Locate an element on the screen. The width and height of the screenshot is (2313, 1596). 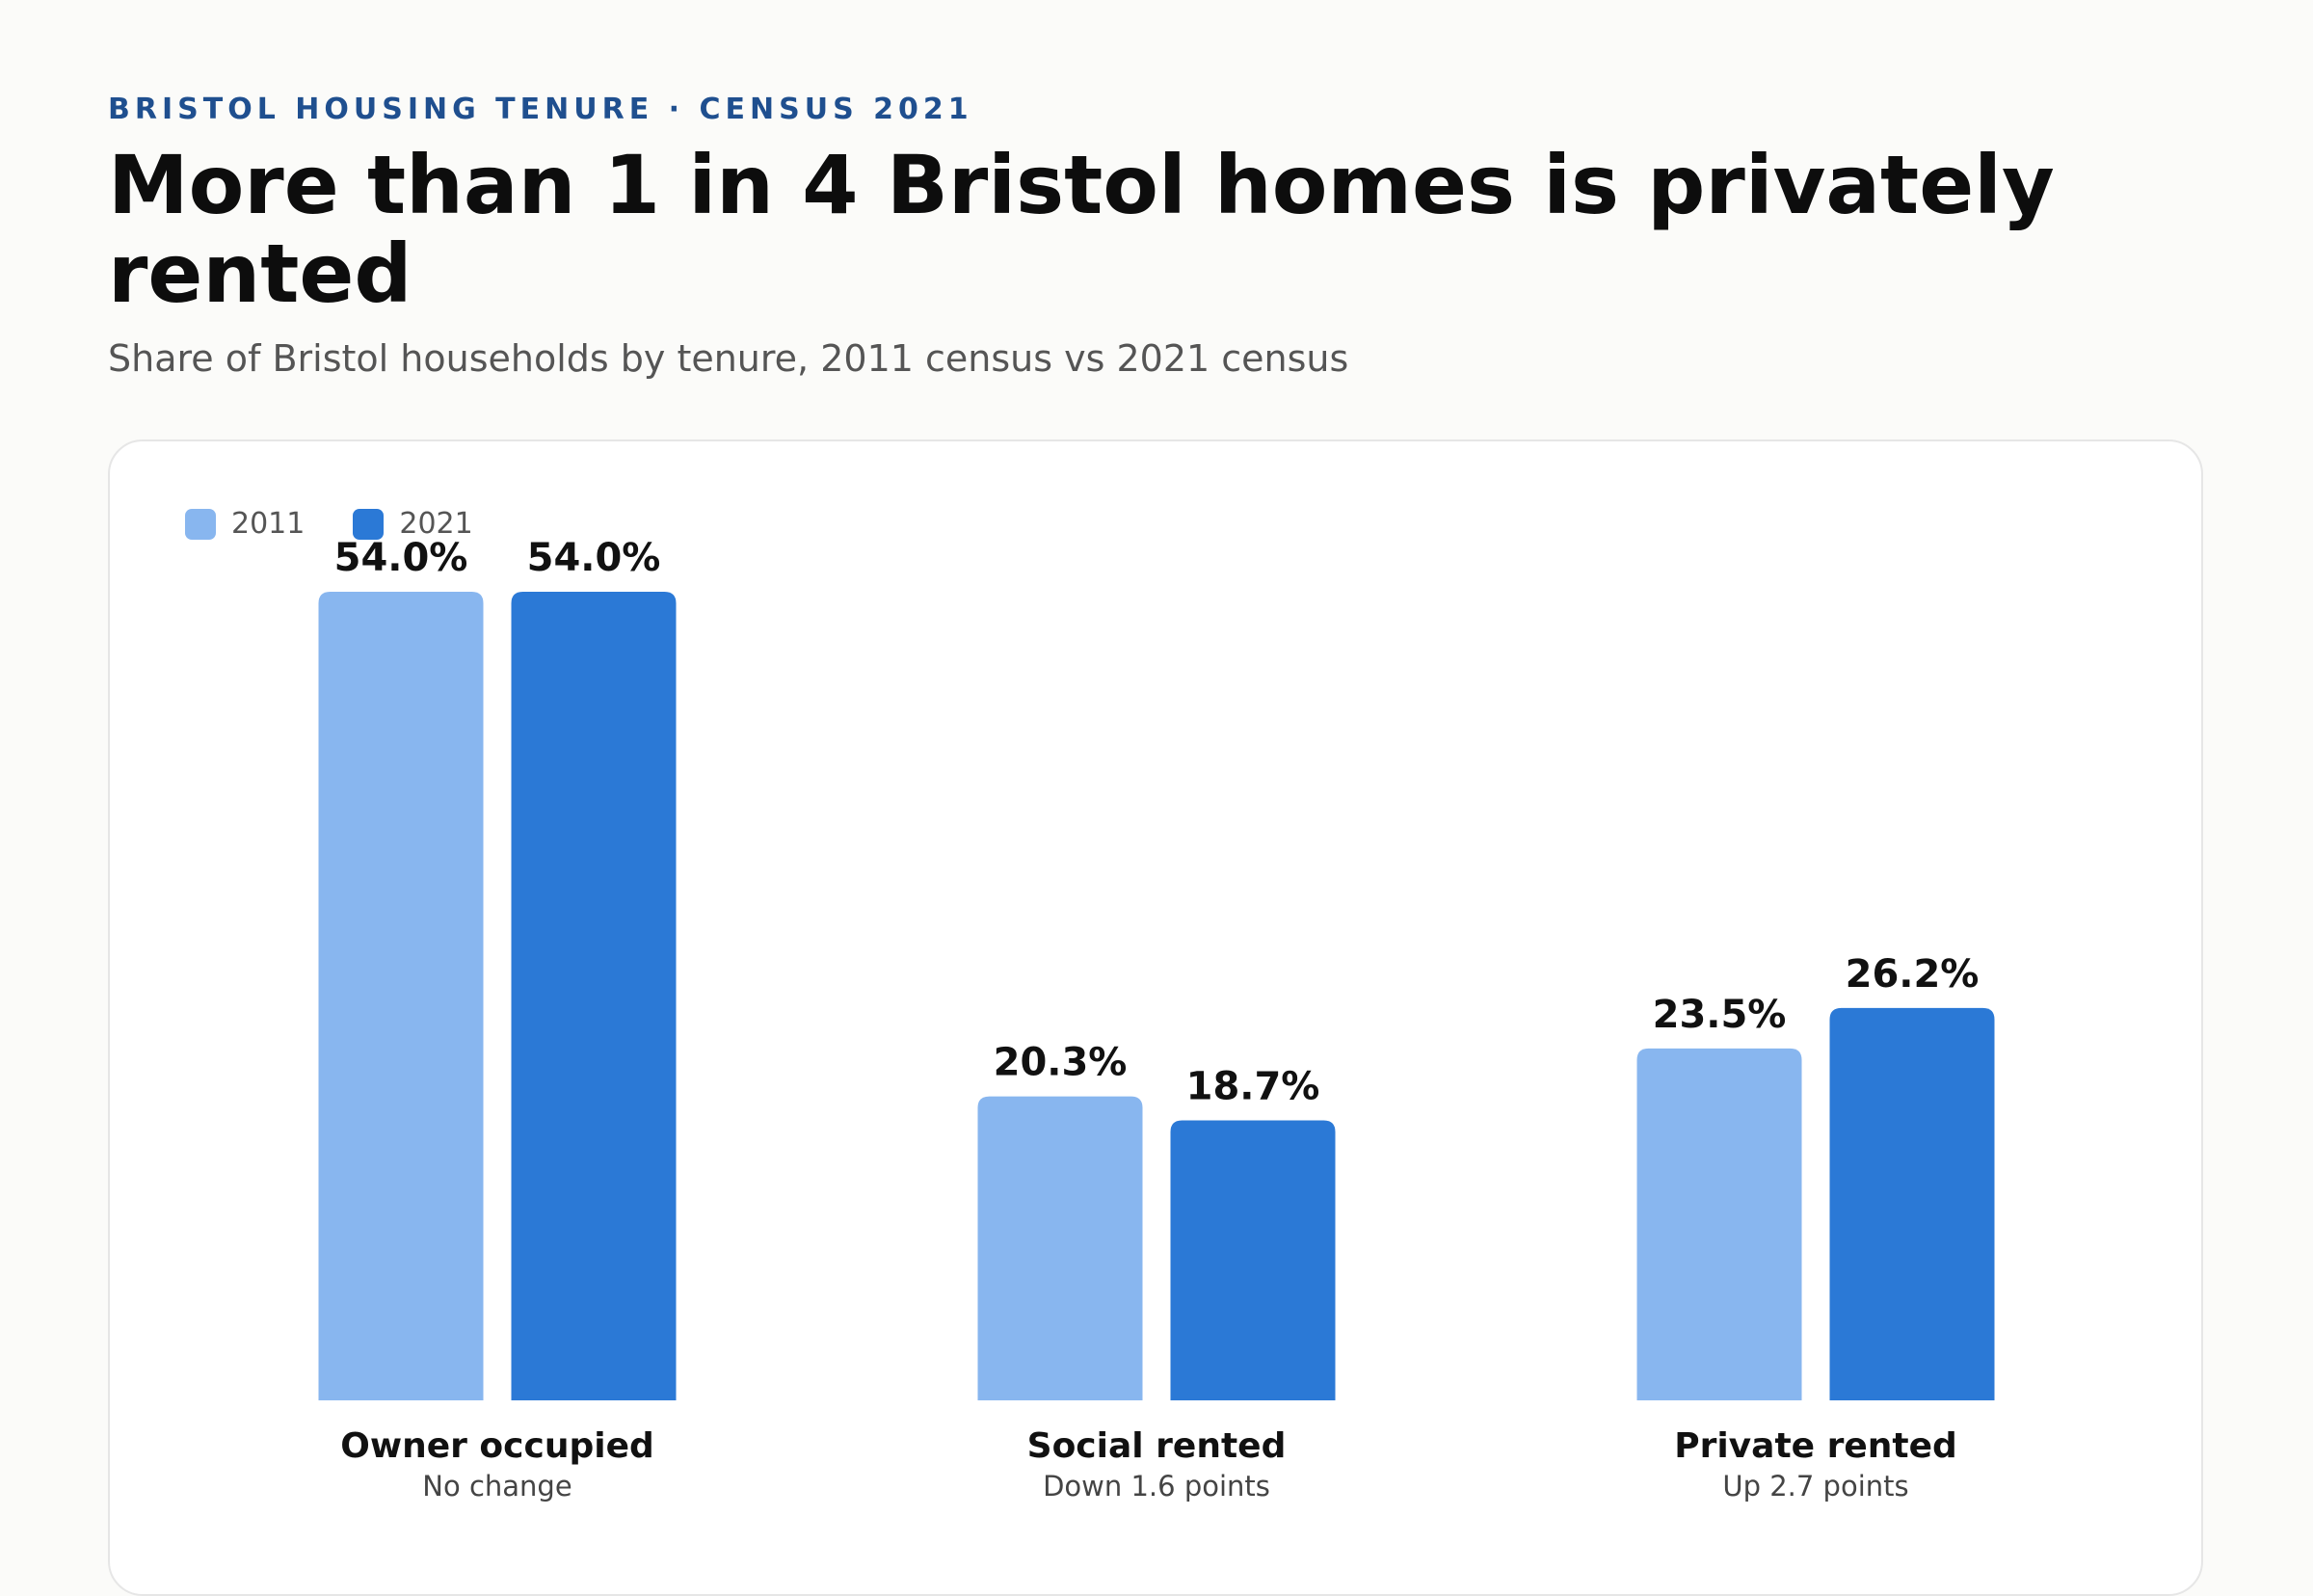
eyebrow-label: BRISTOL HOUSING TENURE · CENSUS 2021 is located at coordinates (540, 109).